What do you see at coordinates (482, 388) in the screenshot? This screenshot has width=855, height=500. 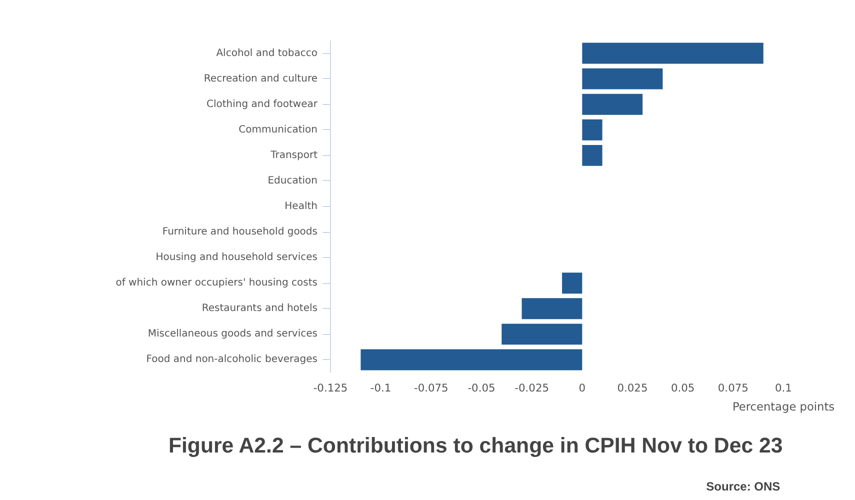 I see `x-tick-label: -0.05` at bounding box center [482, 388].